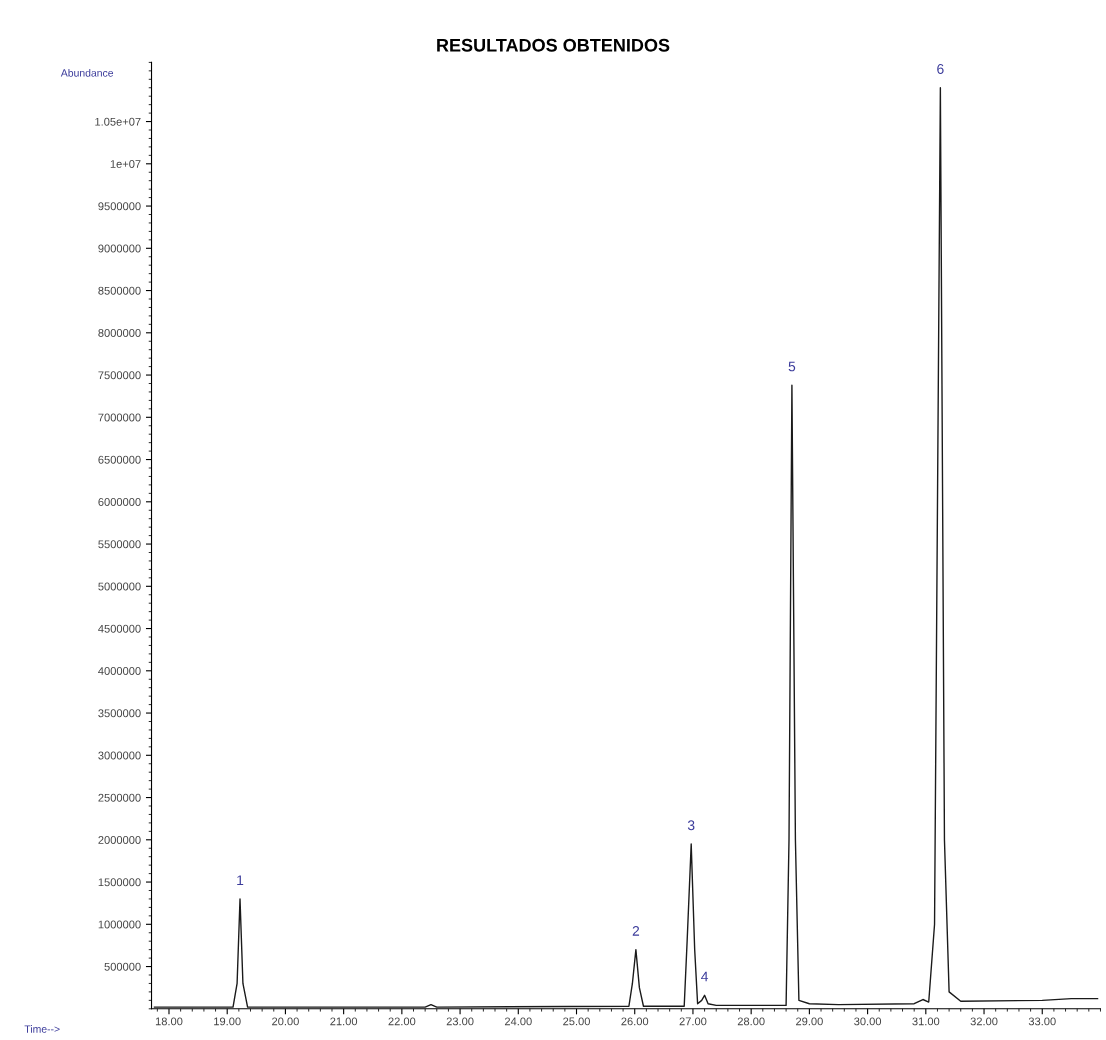 This screenshot has width=1106, height=1040. What do you see at coordinates (1042, 1021) in the screenshot?
I see `x-tick-label: 33.00` at bounding box center [1042, 1021].